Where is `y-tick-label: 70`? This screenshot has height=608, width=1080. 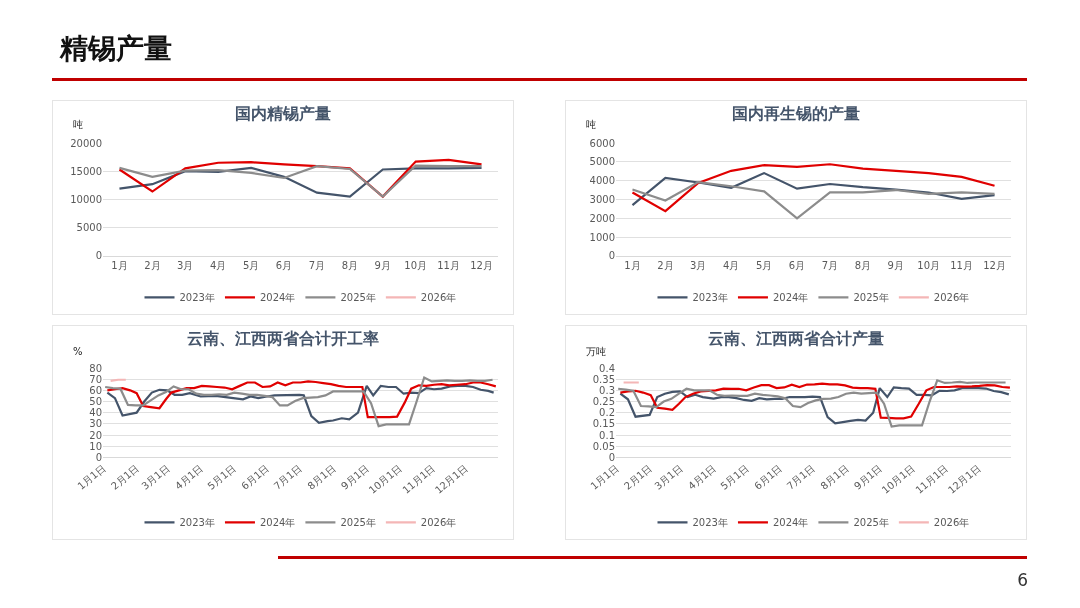
y-tick-label: 70 is located at coordinates (95, 379).